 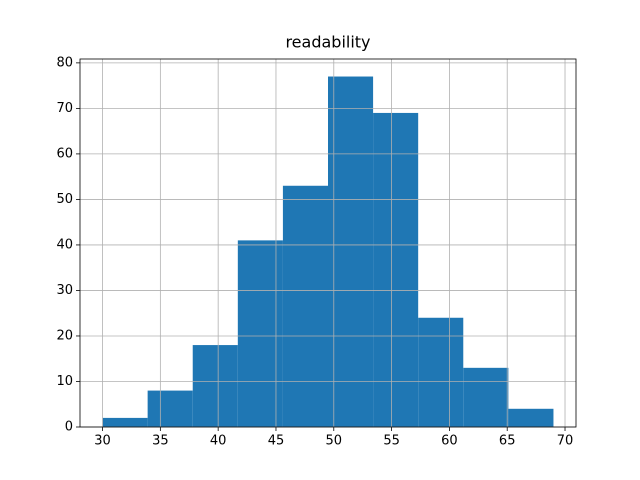 What do you see at coordinates (69, 427) in the screenshot?
I see `y-tick-label: 0` at bounding box center [69, 427].